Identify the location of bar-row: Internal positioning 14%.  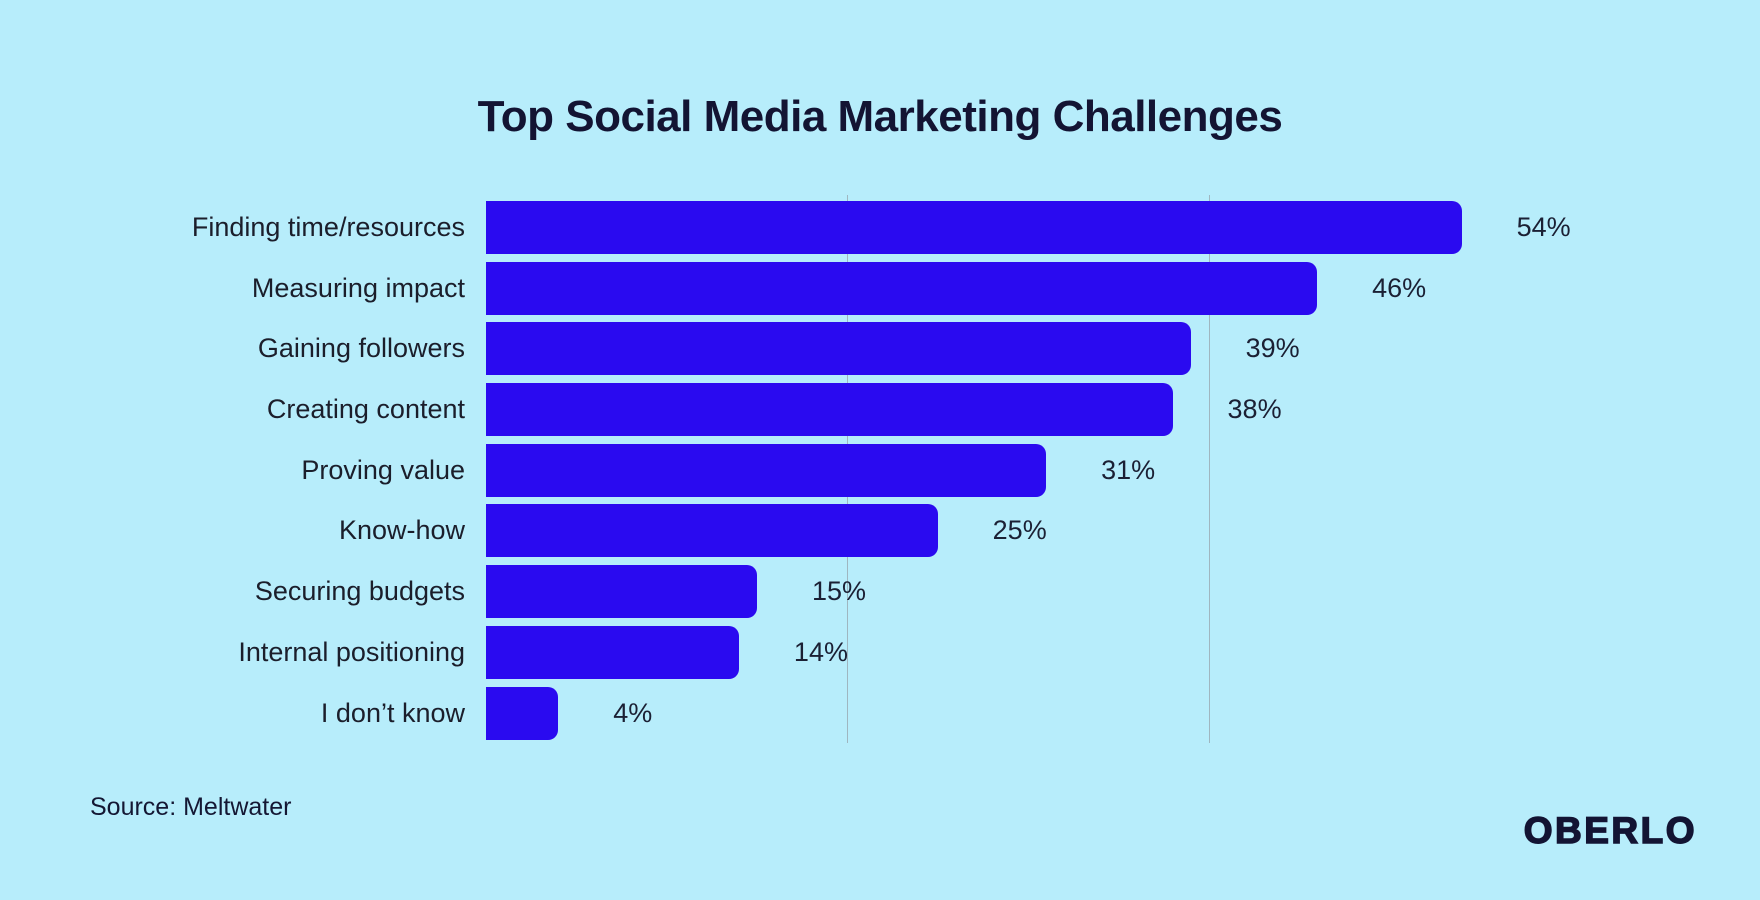
(904, 652).